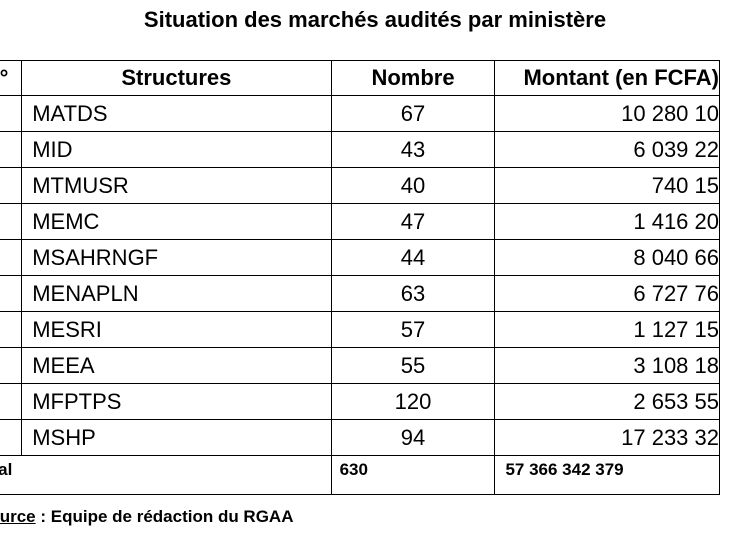 The height and width of the screenshot is (536, 750). I want to click on row-number: 9, so click(11, 401).